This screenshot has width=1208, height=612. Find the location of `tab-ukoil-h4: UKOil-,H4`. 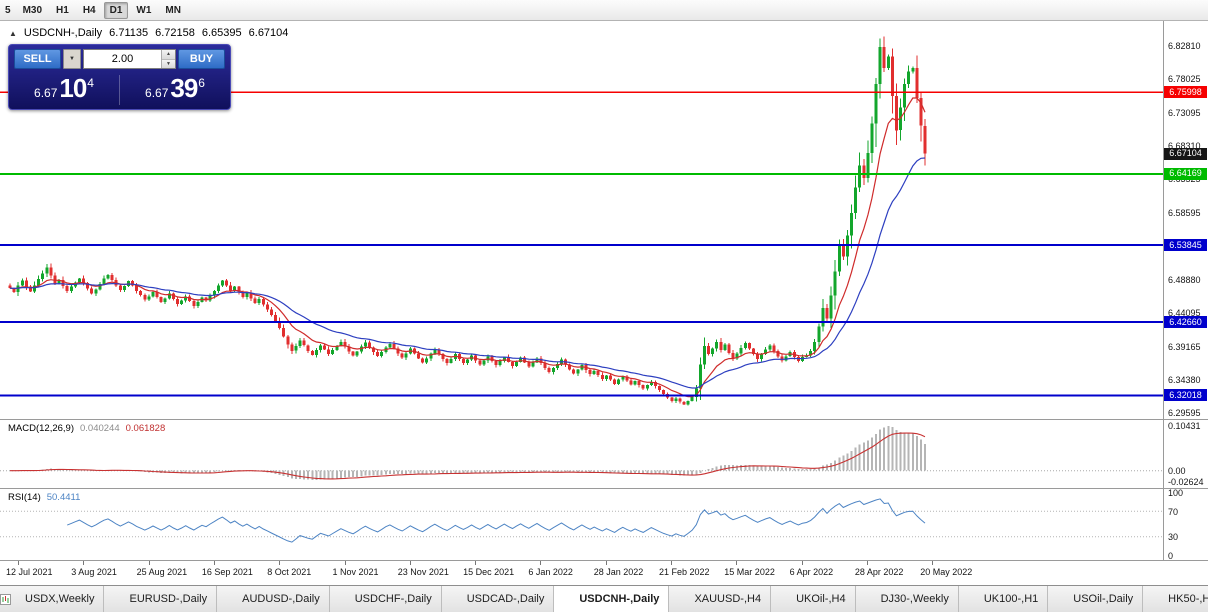

tab-ukoil-h4: UKOil-,H4 is located at coordinates (428, 599).